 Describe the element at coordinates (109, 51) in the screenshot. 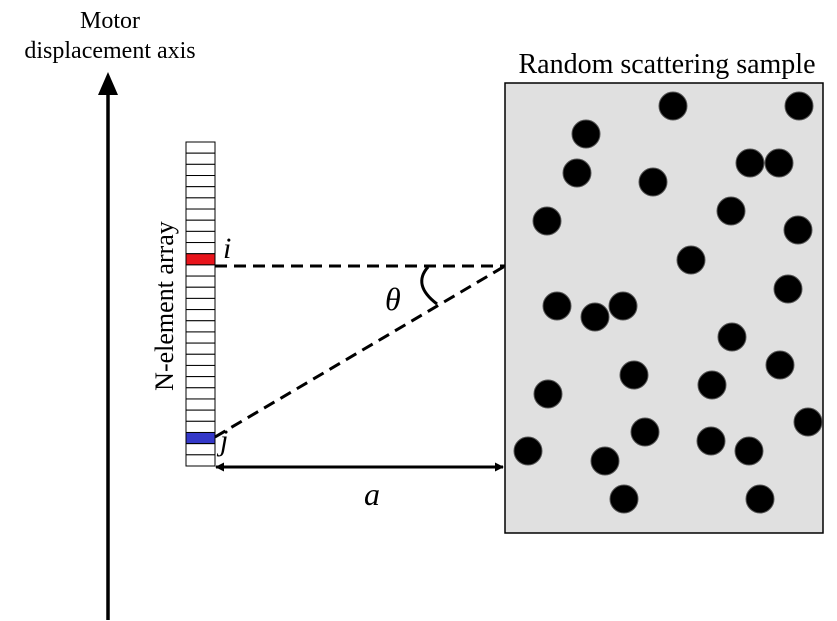

I see `axis-label-line2: displacement axis` at that location.